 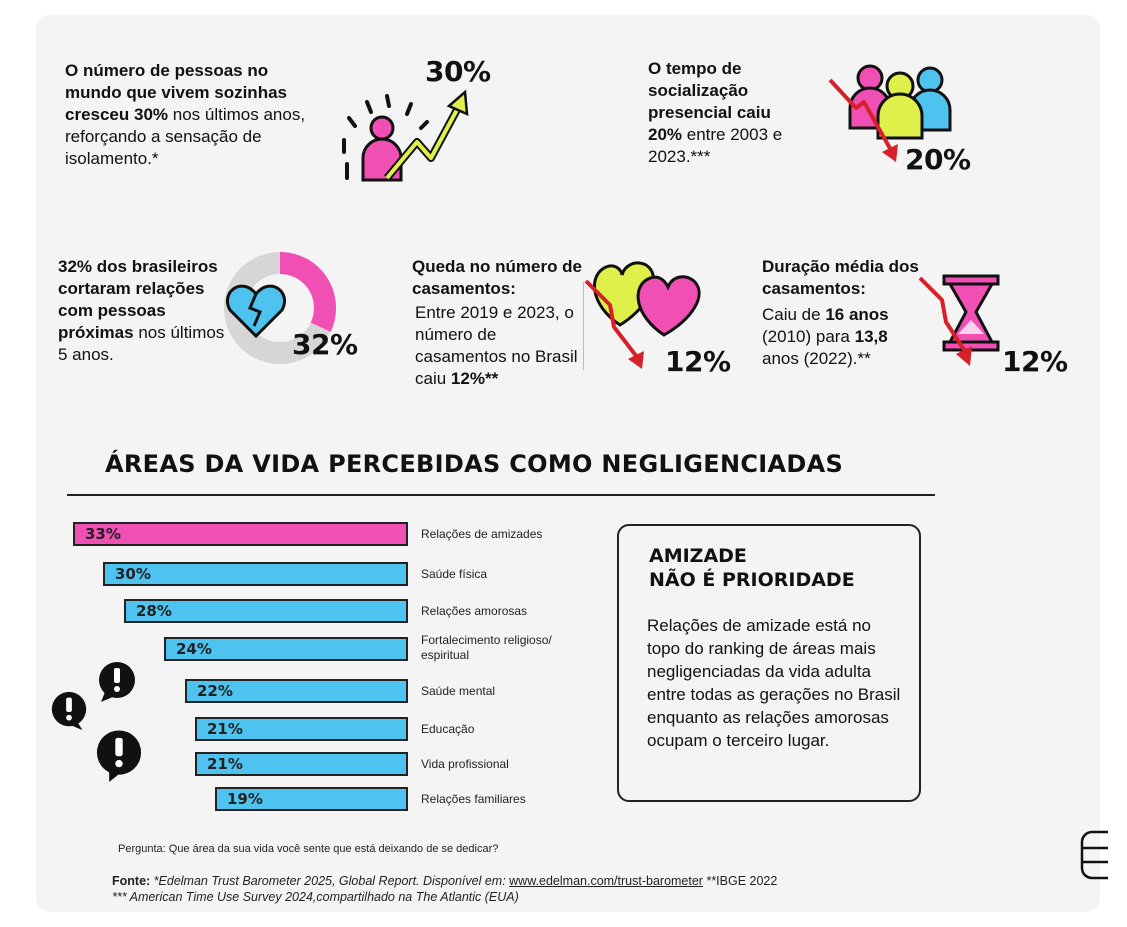 I want to click on stat-duration-strong2: 13,8, so click(x=871, y=336).